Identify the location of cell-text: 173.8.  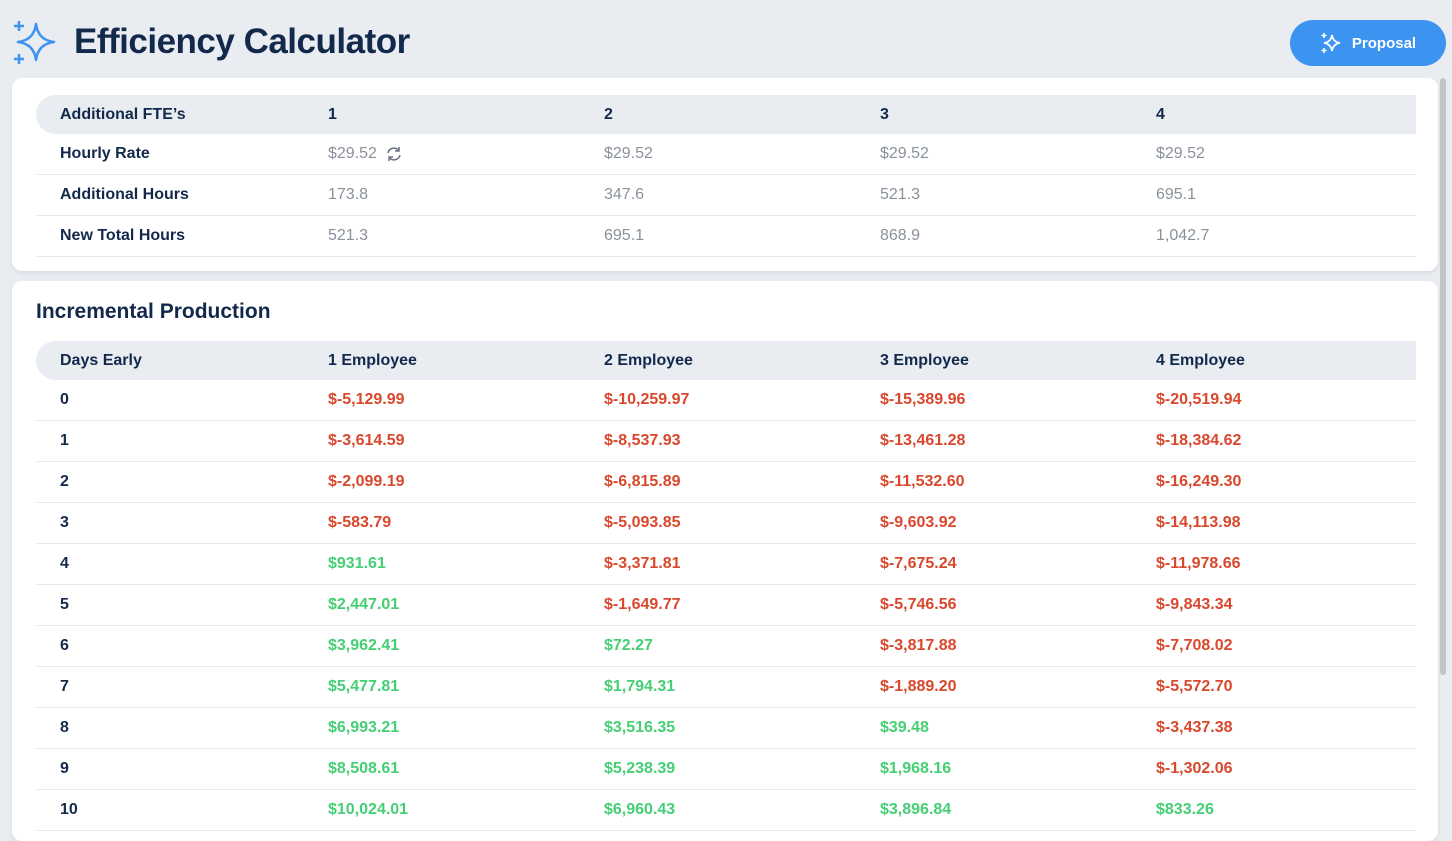
(348, 194).